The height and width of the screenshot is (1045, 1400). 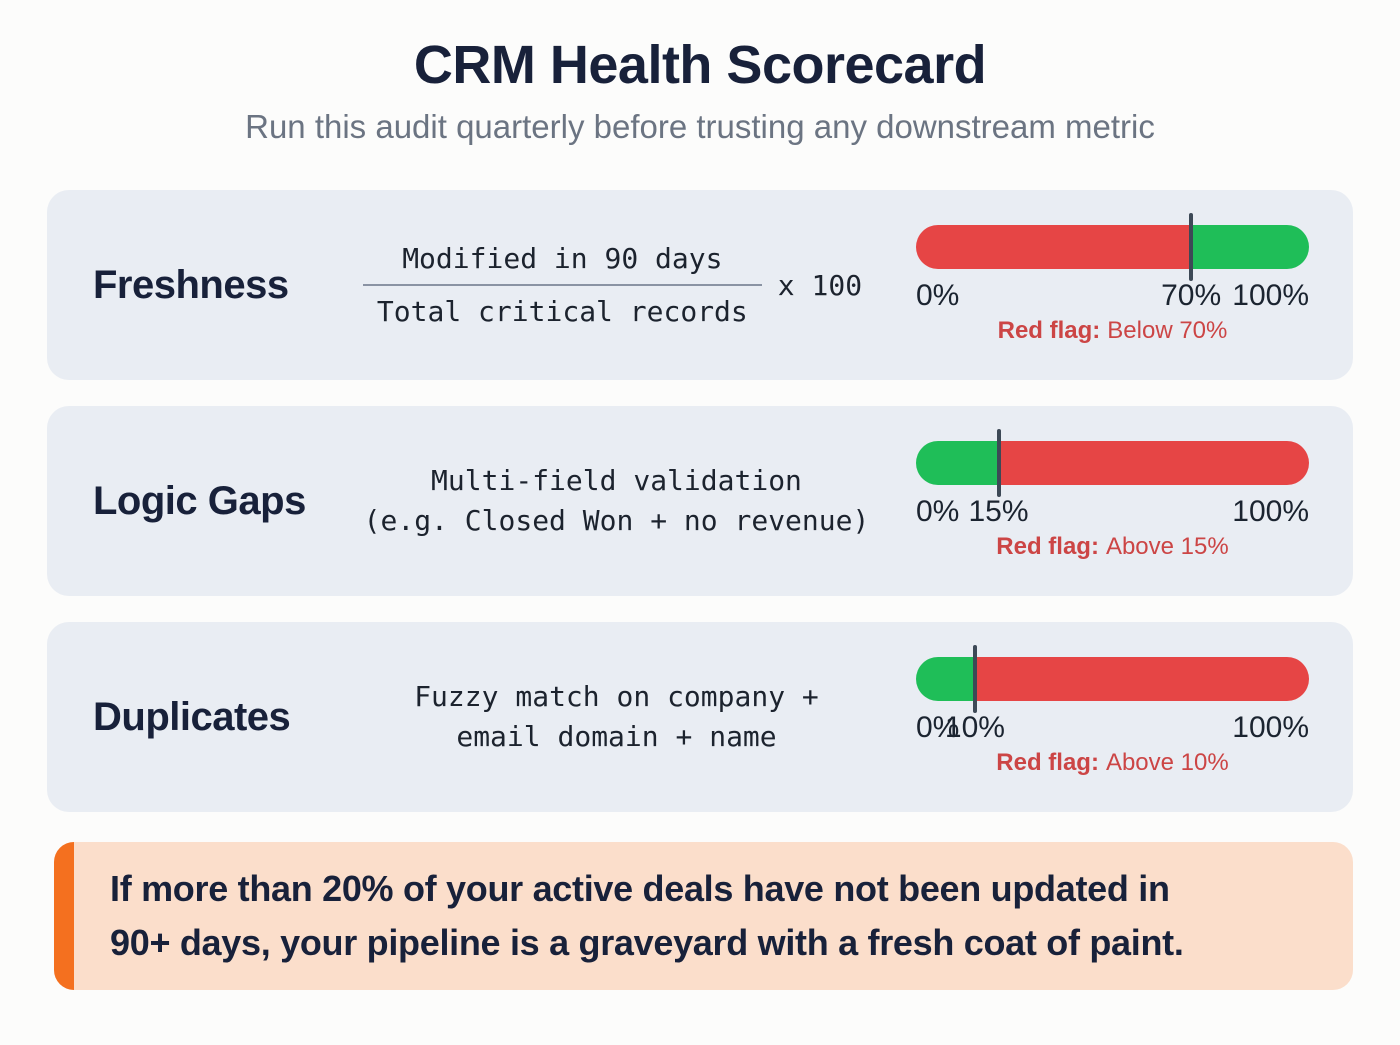 I want to click on red-flag-note: Red flag: Below 70%, so click(x=1112, y=331).